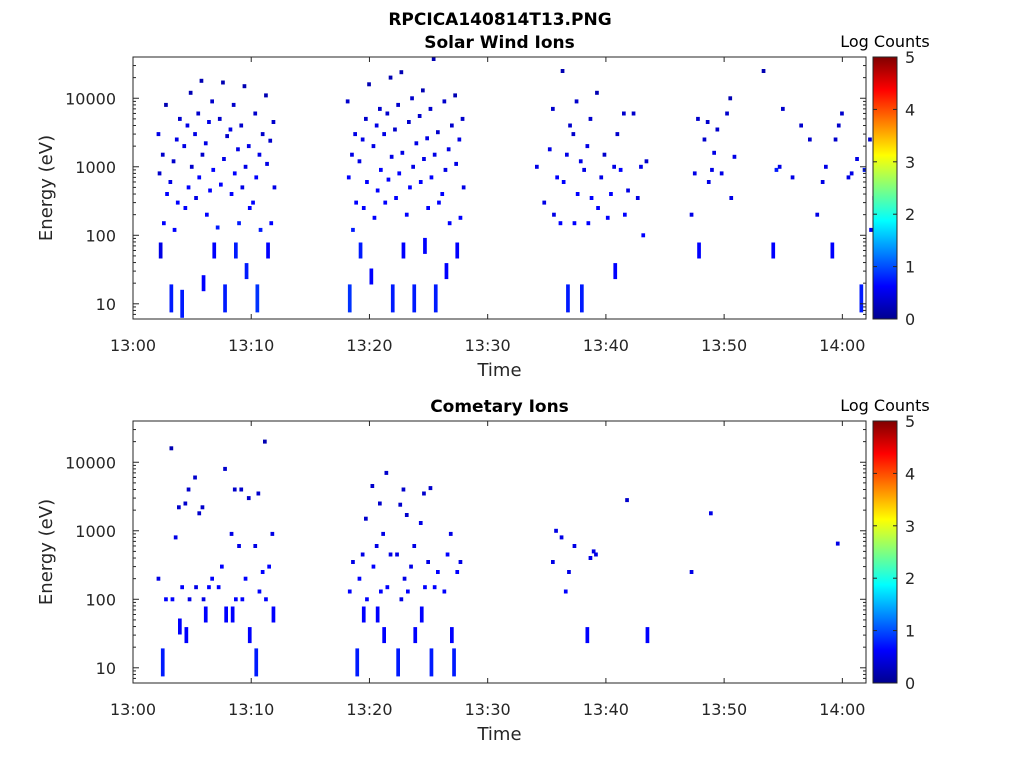 This screenshot has width=1024, height=768. I want to click on y-tick-label: 100, so click(100, 599).